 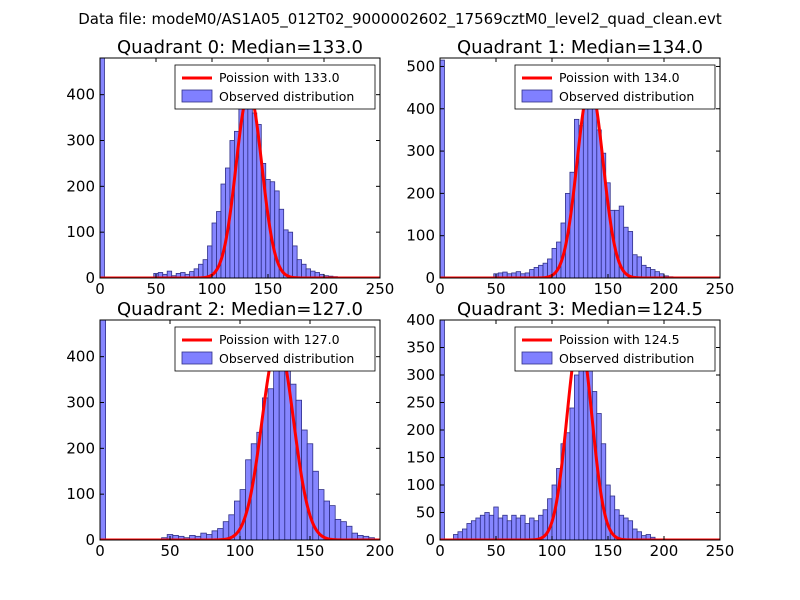 What do you see at coordinates (240, 309) in the screenshot?
I see `quadrant-title: Quadrant 2: Median=127.0` at bounding box center [240, 309].